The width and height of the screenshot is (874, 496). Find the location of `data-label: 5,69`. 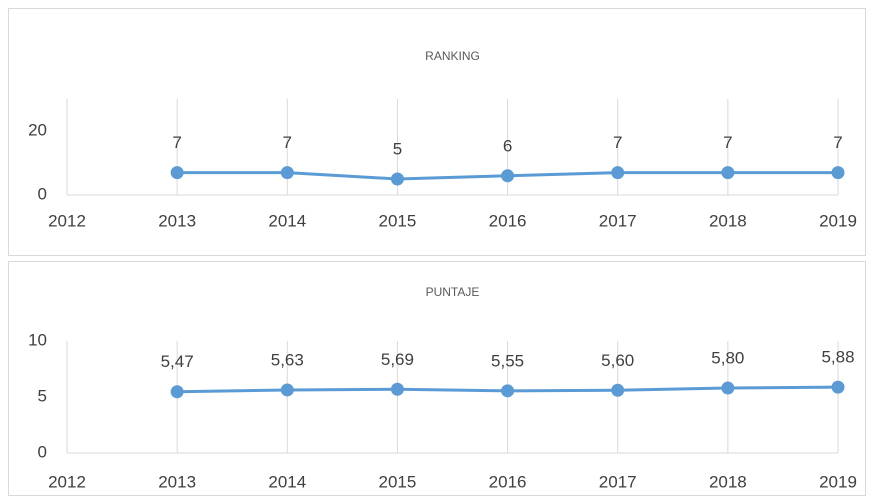

data-label: 5,69 is located at coordinates (397, 359).